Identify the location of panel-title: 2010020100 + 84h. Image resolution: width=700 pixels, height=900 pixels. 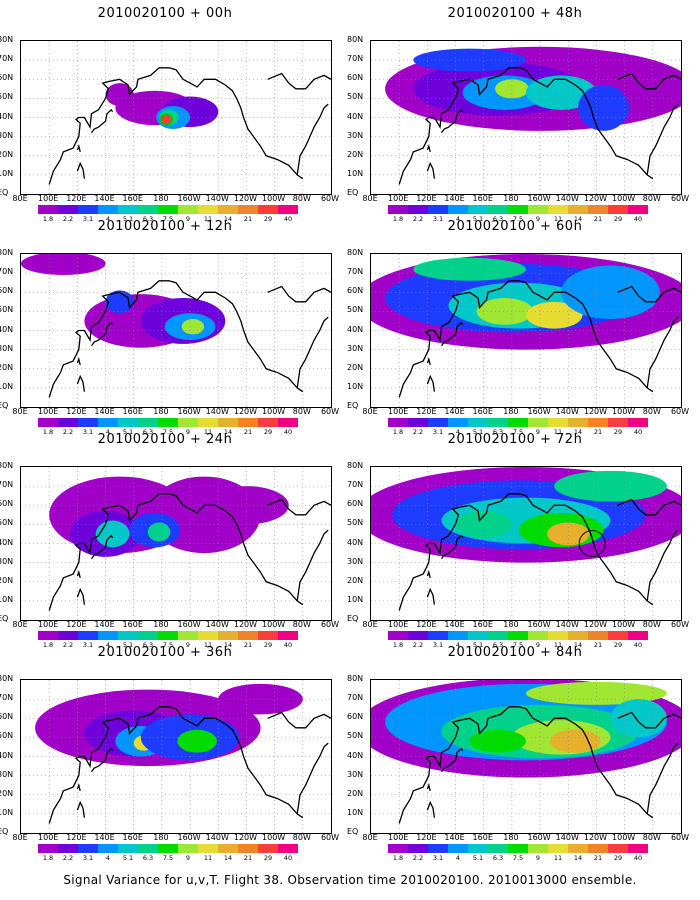
(515, 652).